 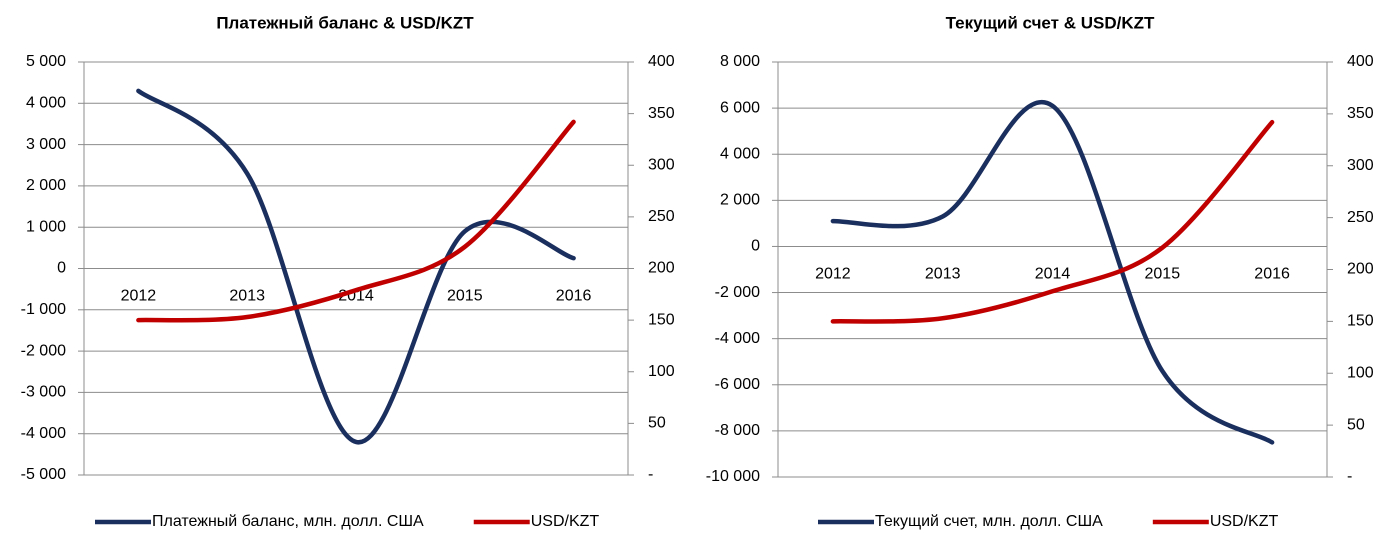 What do you see at coordinates (989, 521) in the screenshot?
I see `legend-label: Текущий счет, млн. долл. США` at bounding box center [989, 521].